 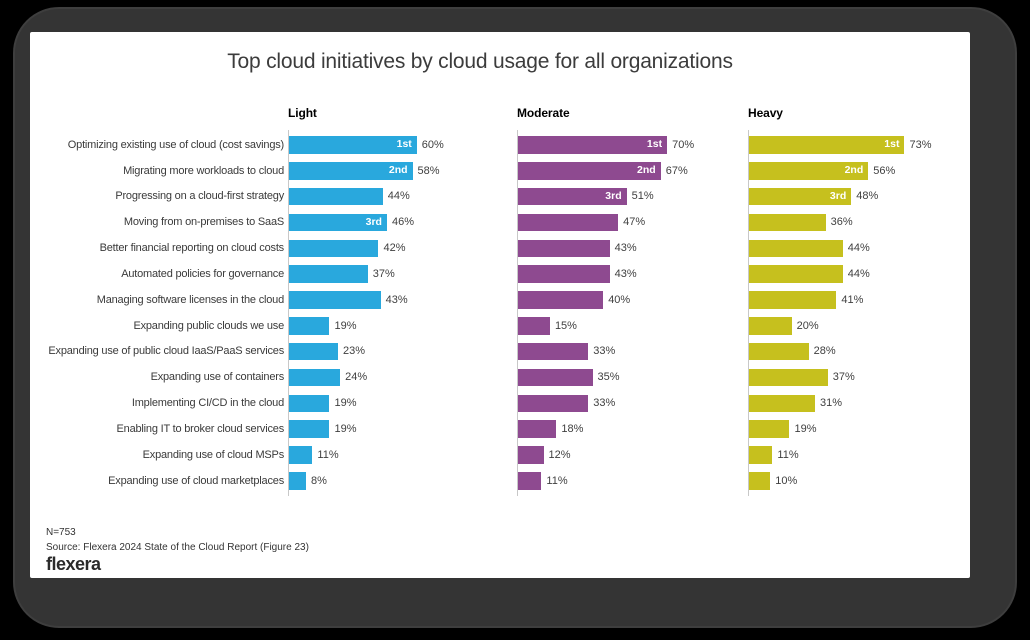 I want to click on value-label: 40%, so click(x=619, y=299).